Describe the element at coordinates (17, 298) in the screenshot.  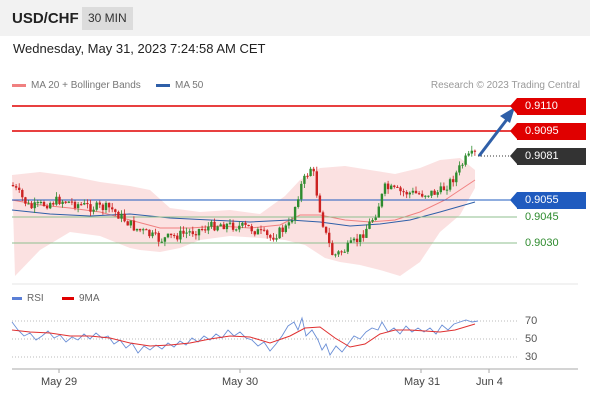
I see `legend-swatch-rsi` at that location.